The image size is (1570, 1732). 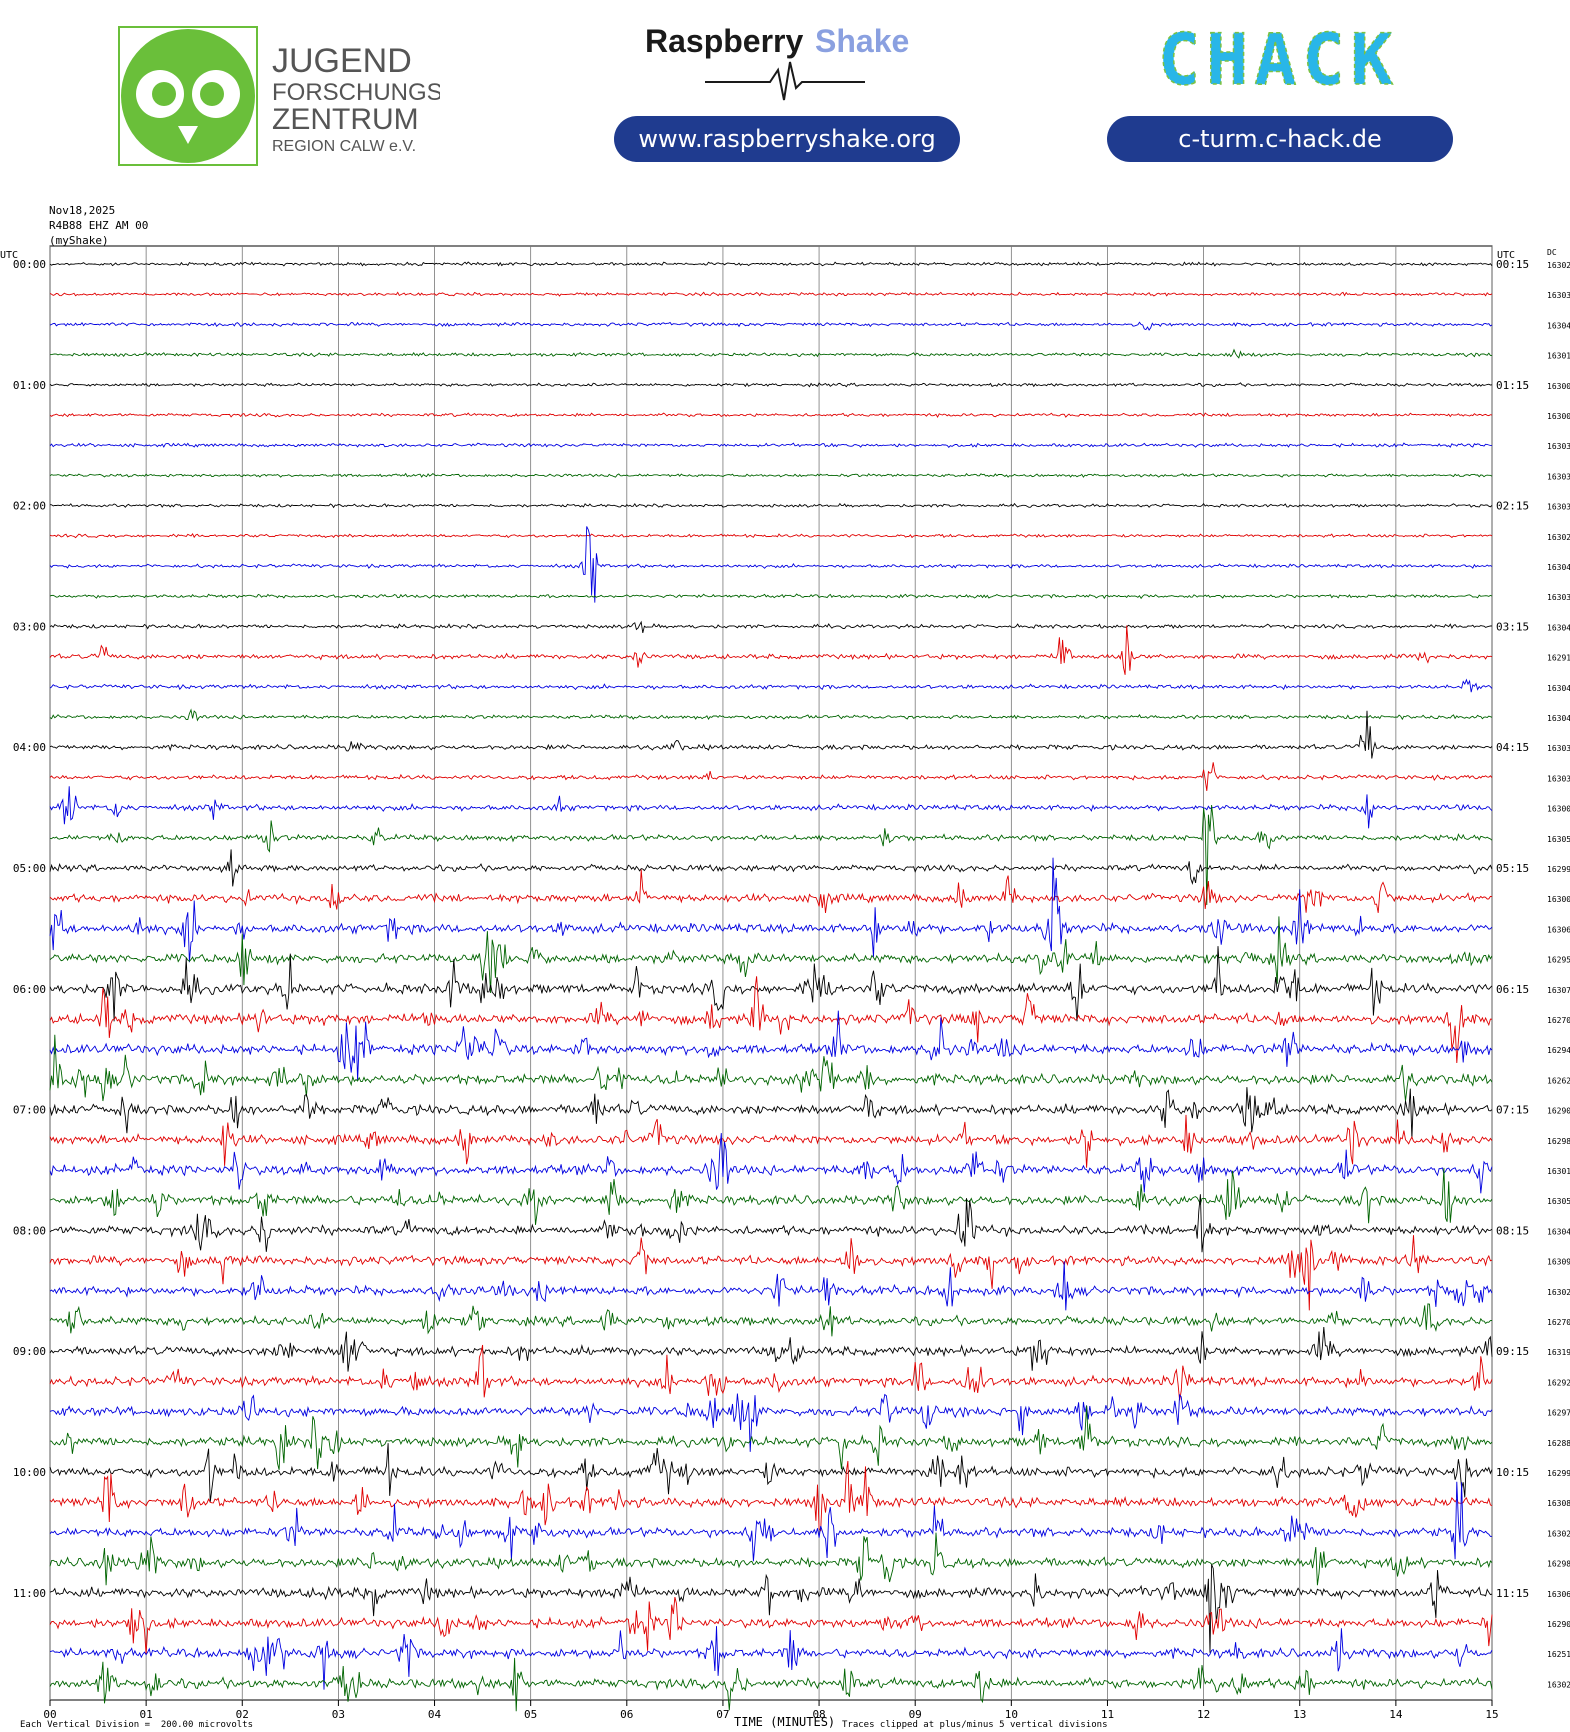 I want to click on record-date: Nov18,2025, so click(x=82, y=210).